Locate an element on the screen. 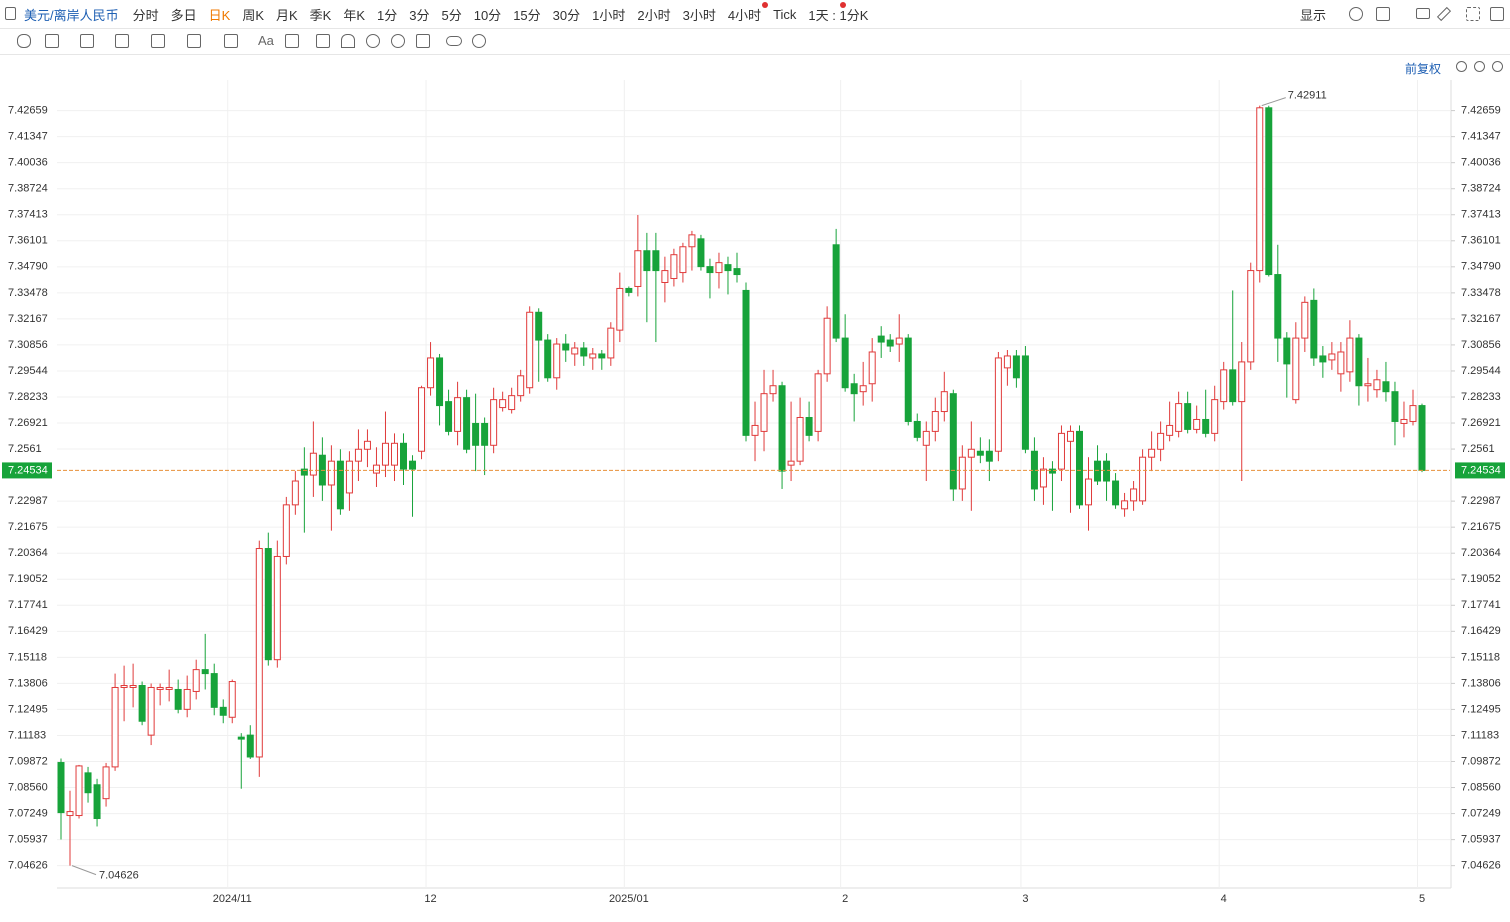  gear-tool is located at coordinates (479, 41).